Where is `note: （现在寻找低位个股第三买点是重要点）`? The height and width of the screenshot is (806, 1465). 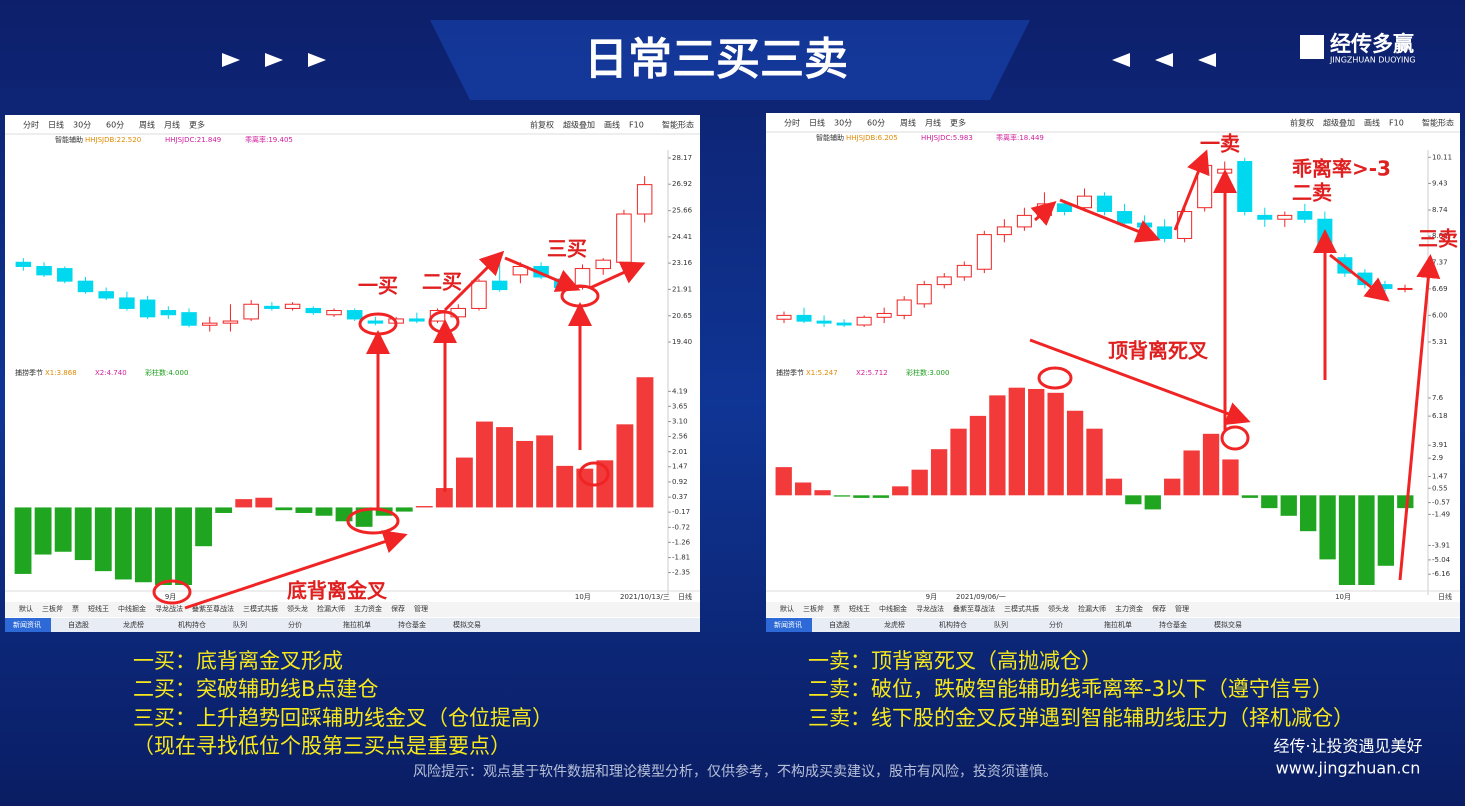 note: （现在寻找低位个股第三买点是重要点） is located at coordinates (322, 746).